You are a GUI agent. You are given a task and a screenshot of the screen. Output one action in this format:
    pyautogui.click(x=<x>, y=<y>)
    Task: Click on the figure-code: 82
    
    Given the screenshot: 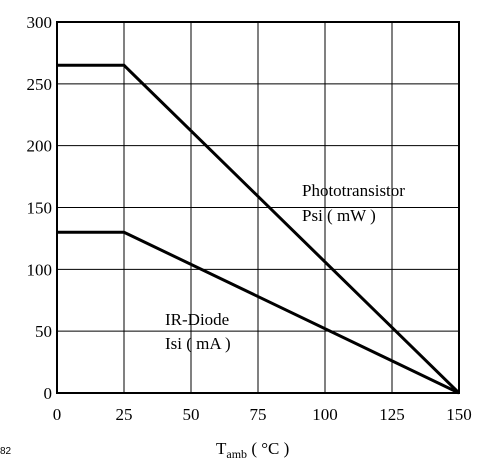 What is the action you would take?
    pyautogui.click(x=6, y=451)
    